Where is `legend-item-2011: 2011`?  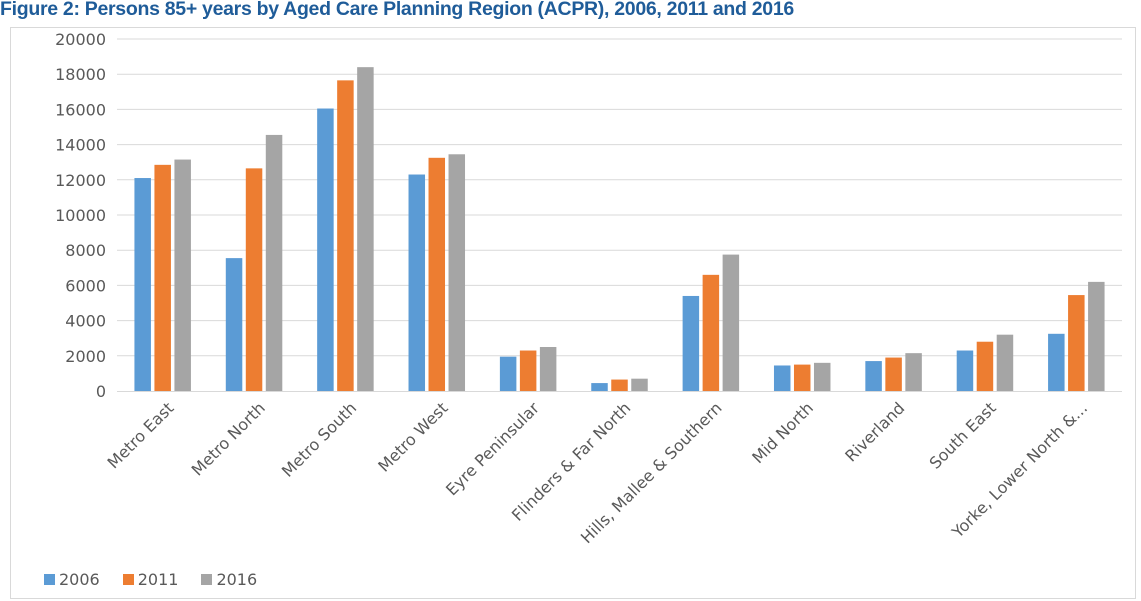 legend-item-2011: 2011 is located at coordinates (150, 579).